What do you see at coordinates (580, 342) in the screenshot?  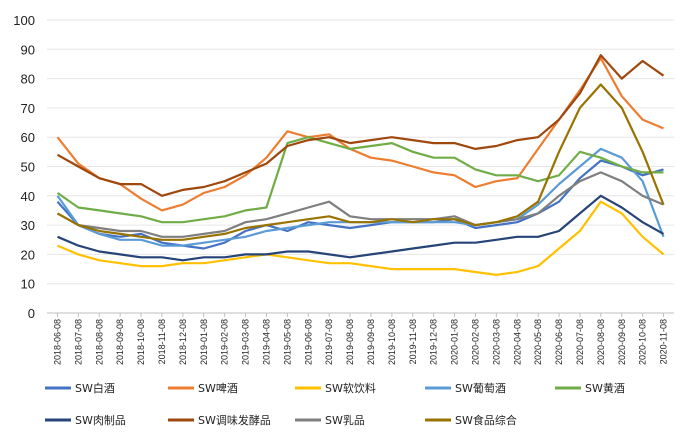 I see `x-tick-label: 2020-07-08` at bounding box center [580, 342].